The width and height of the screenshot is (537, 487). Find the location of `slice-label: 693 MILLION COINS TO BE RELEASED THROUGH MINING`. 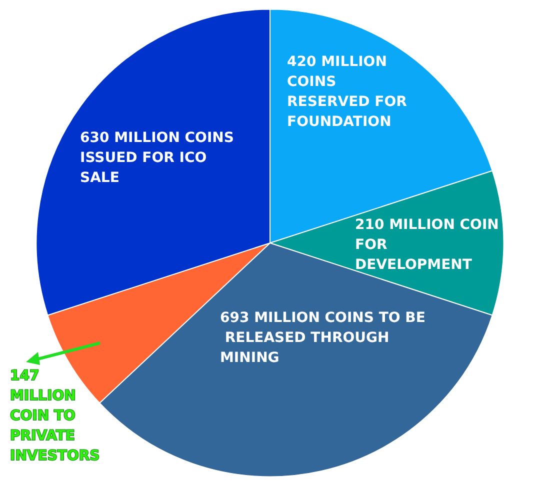

slice-label: 693 MILLION COINS TO BE RELEASED THROUGH MINING is located at coordinates (323, 338).